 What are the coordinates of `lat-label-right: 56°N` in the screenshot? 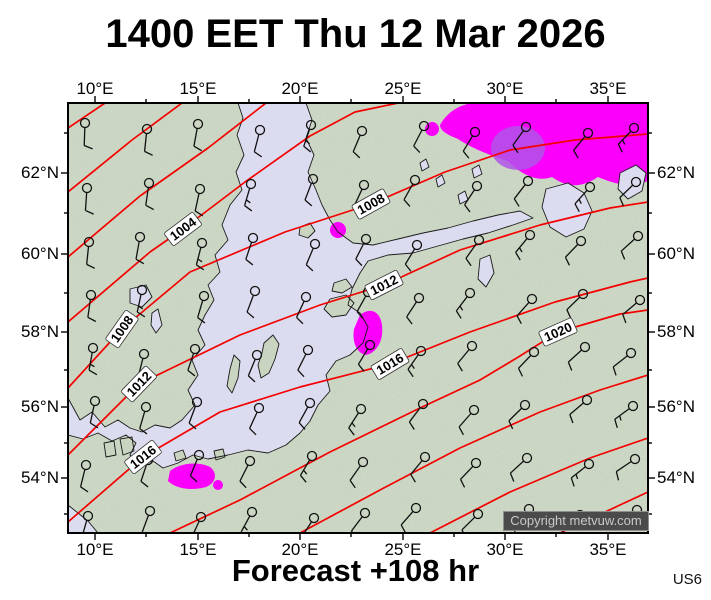 It's located at (676, 406).